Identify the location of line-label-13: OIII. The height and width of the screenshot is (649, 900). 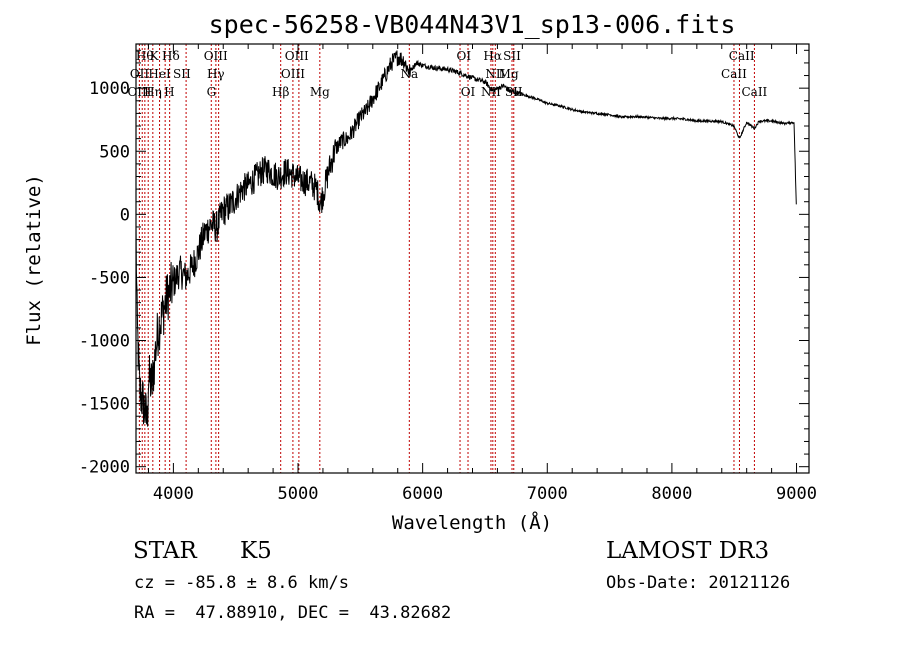
(293, 74).